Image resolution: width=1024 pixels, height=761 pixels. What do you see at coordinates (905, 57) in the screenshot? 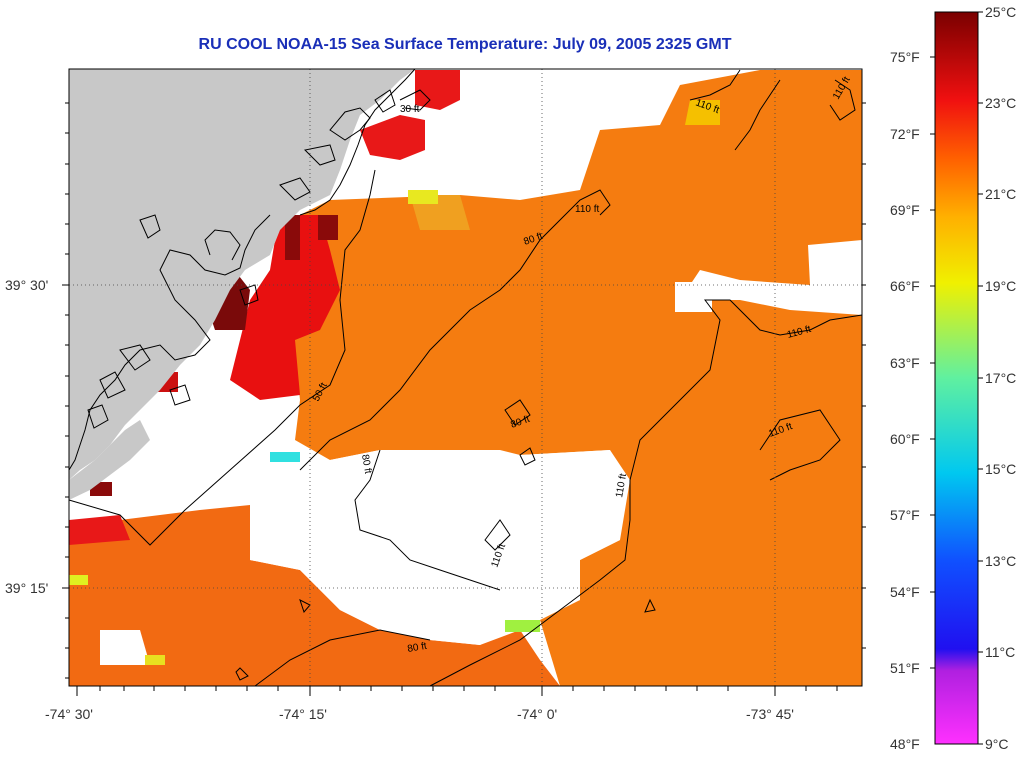
I see `colorbar-f-label: 75°F` at bounding box center [905, 57].